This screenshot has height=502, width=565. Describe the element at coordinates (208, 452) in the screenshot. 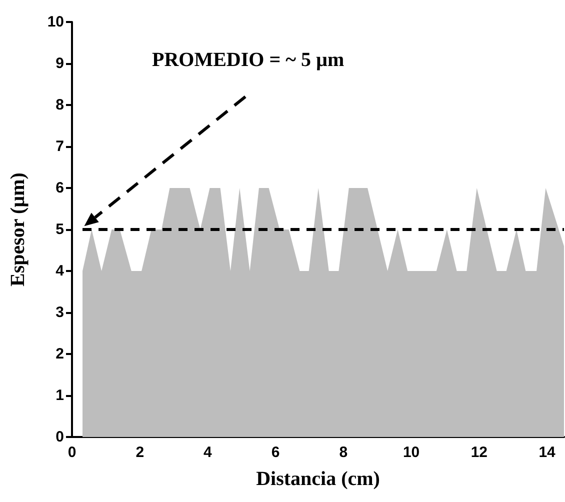

I see `x-tick-label: 4` at that location.